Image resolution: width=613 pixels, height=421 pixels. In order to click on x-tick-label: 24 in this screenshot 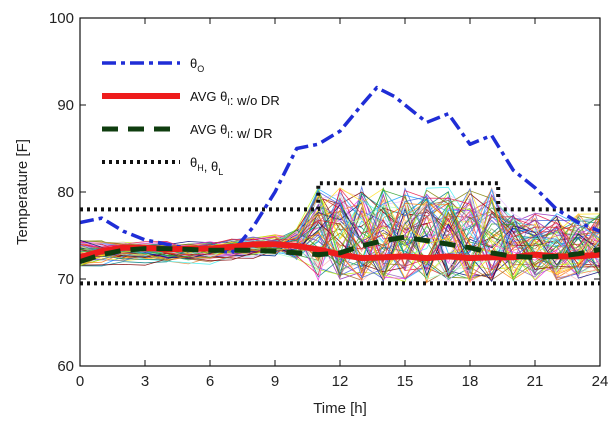, I will do `click(600, 381)`.